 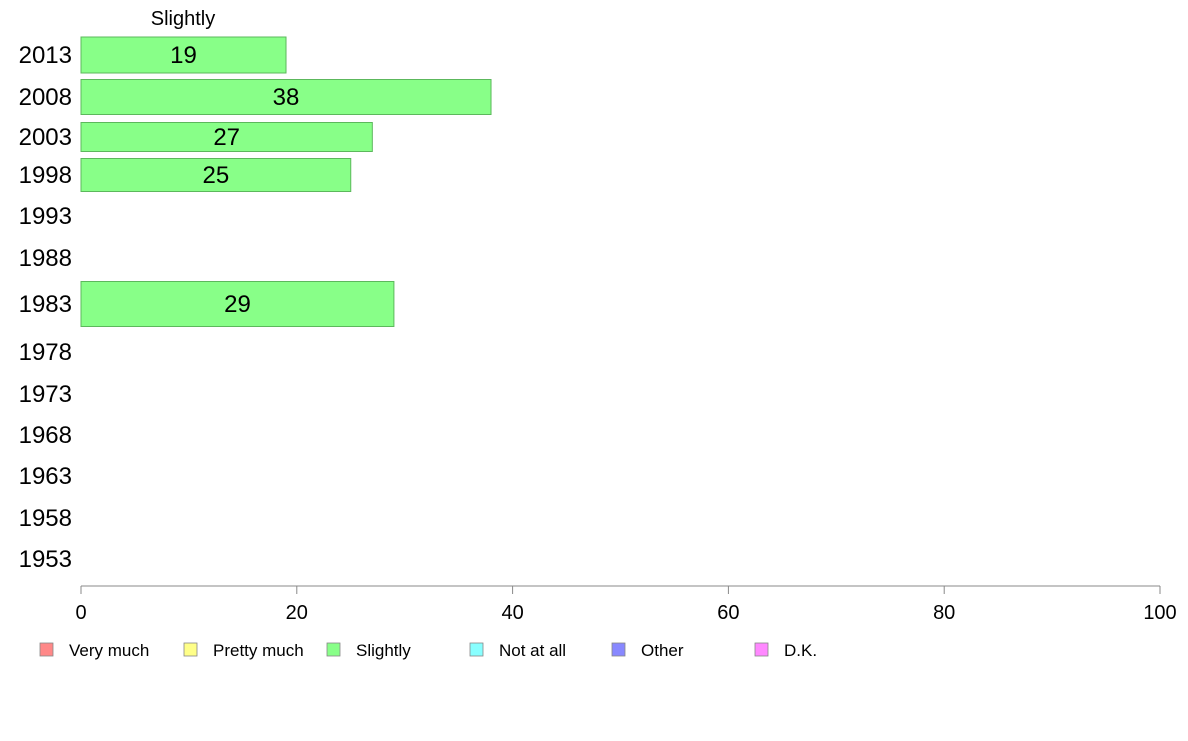 I want to click on legend-label-slightly: Slightly, so click(x=383, y=650).